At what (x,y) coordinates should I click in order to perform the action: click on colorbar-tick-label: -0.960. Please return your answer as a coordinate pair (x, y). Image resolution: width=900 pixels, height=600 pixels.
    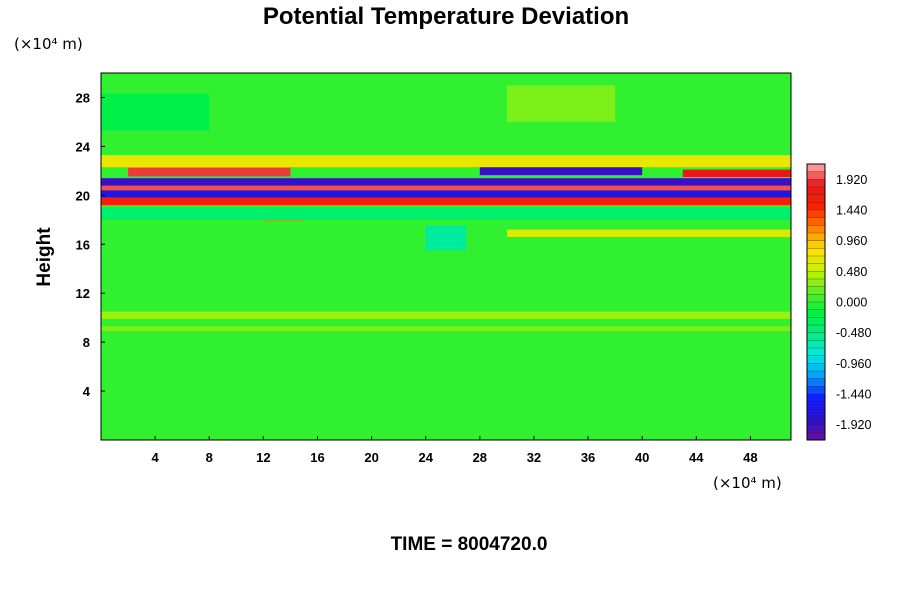
    Looking at the image, I should click on (853, 364).